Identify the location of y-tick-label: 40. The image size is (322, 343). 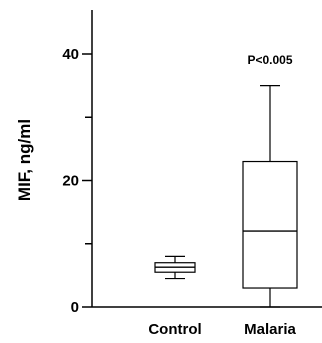
(70, 54).